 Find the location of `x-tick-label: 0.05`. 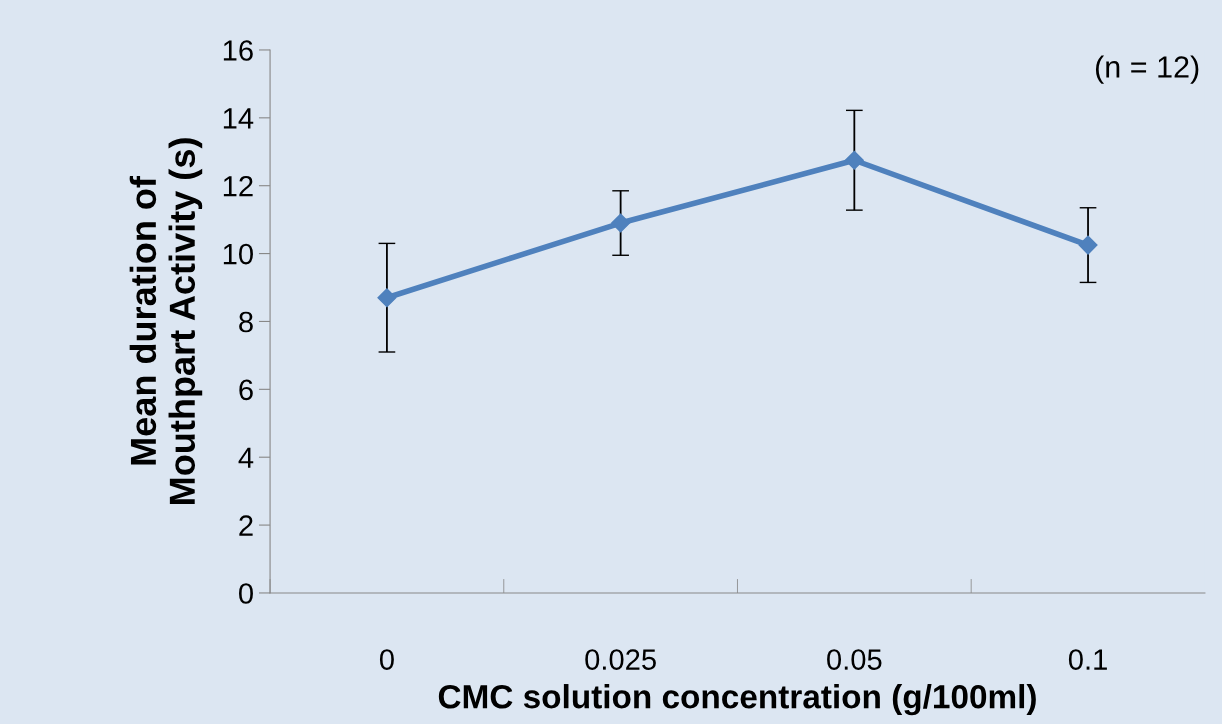

x-tick-label: 0.05 is located at coordinates (854, 659).